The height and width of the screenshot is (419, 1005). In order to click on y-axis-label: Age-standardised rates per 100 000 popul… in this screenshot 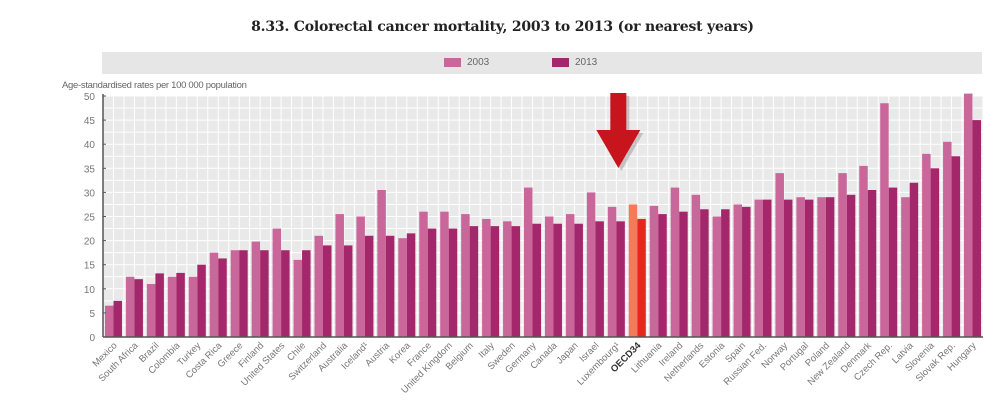, I will do `click(154, 85)`.